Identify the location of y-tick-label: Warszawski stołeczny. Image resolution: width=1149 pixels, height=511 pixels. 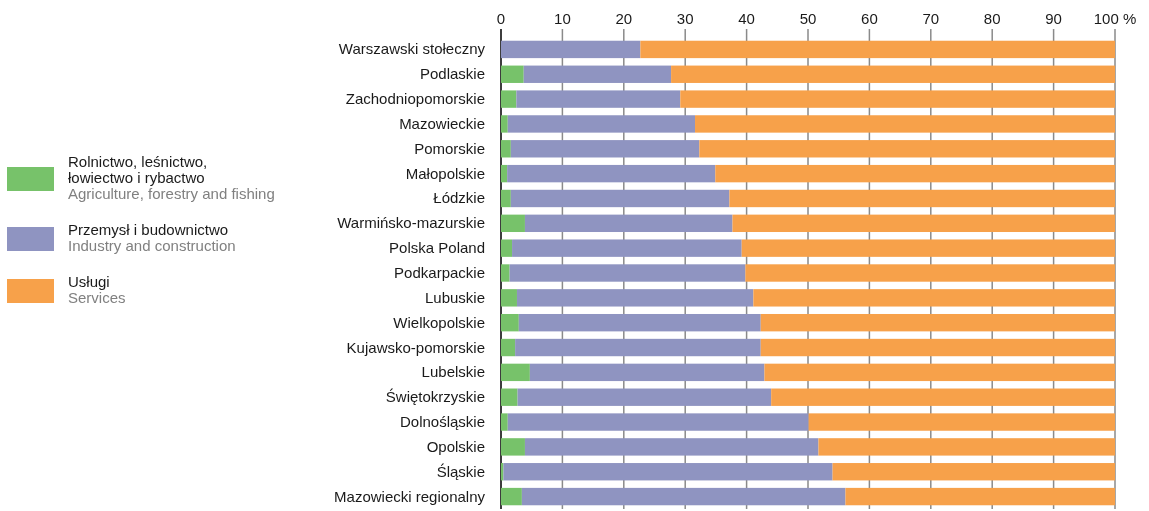
(412, 49).